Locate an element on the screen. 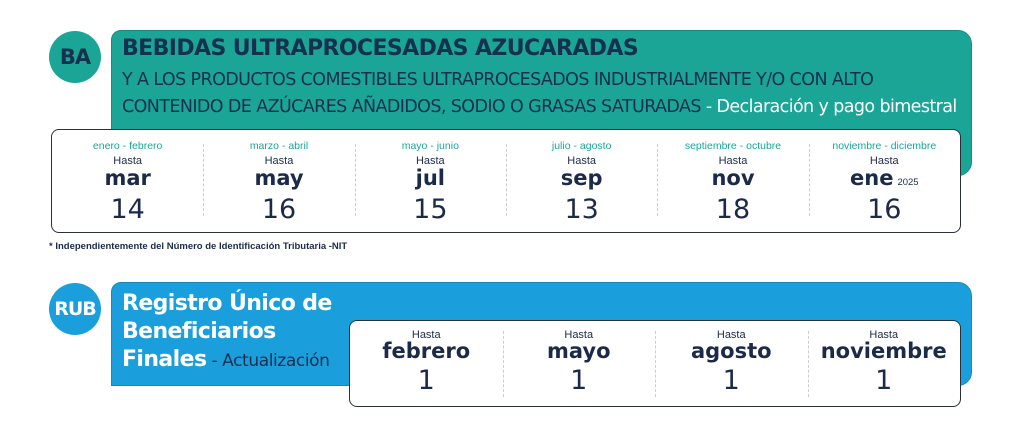 Image resolution: width=1024 pixels, height=436 pixels. rub-title-suffix: - Actualización is located at coordinates (268, 361).